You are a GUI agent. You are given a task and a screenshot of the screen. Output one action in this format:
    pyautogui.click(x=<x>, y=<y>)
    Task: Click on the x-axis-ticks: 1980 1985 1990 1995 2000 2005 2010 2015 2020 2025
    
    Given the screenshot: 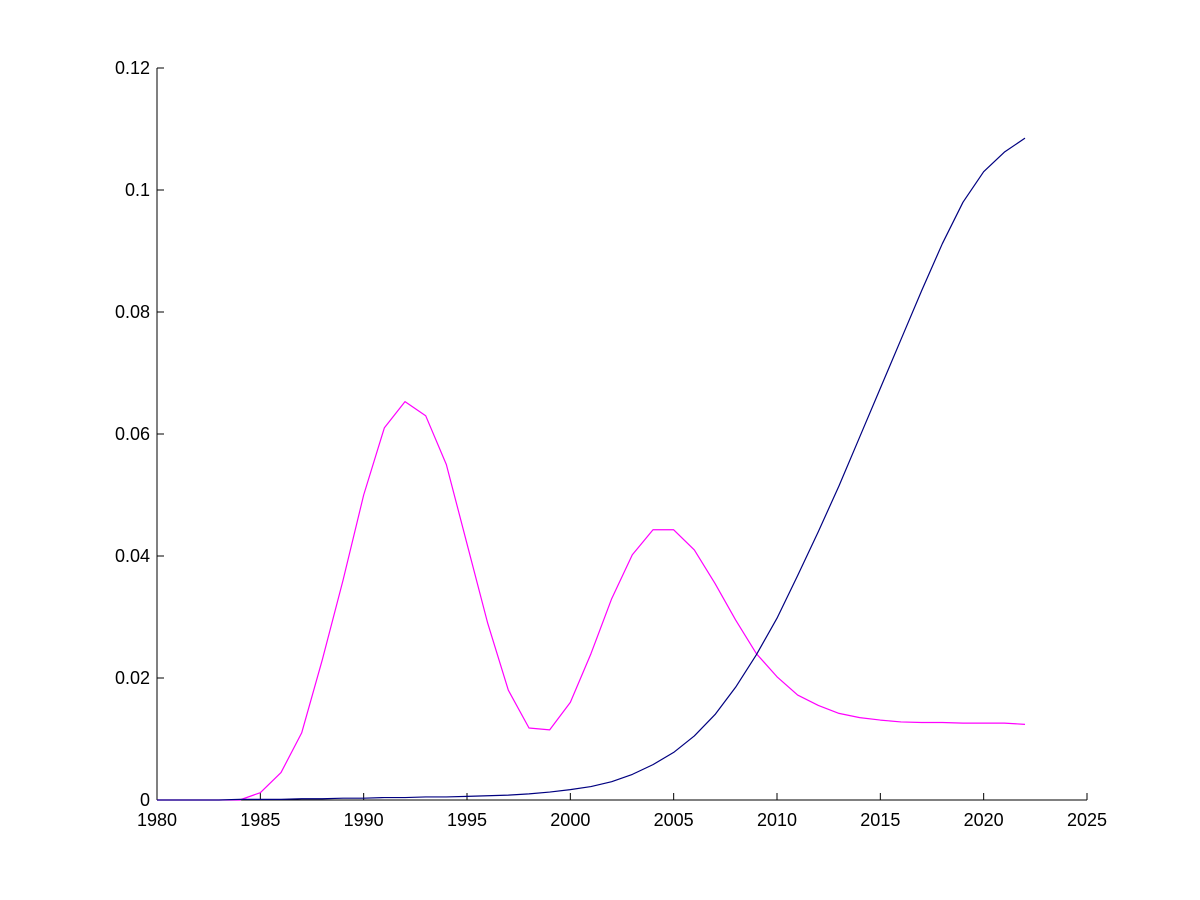 What is the action you would take?
    pyautogui.click(x=622, y=811)
    